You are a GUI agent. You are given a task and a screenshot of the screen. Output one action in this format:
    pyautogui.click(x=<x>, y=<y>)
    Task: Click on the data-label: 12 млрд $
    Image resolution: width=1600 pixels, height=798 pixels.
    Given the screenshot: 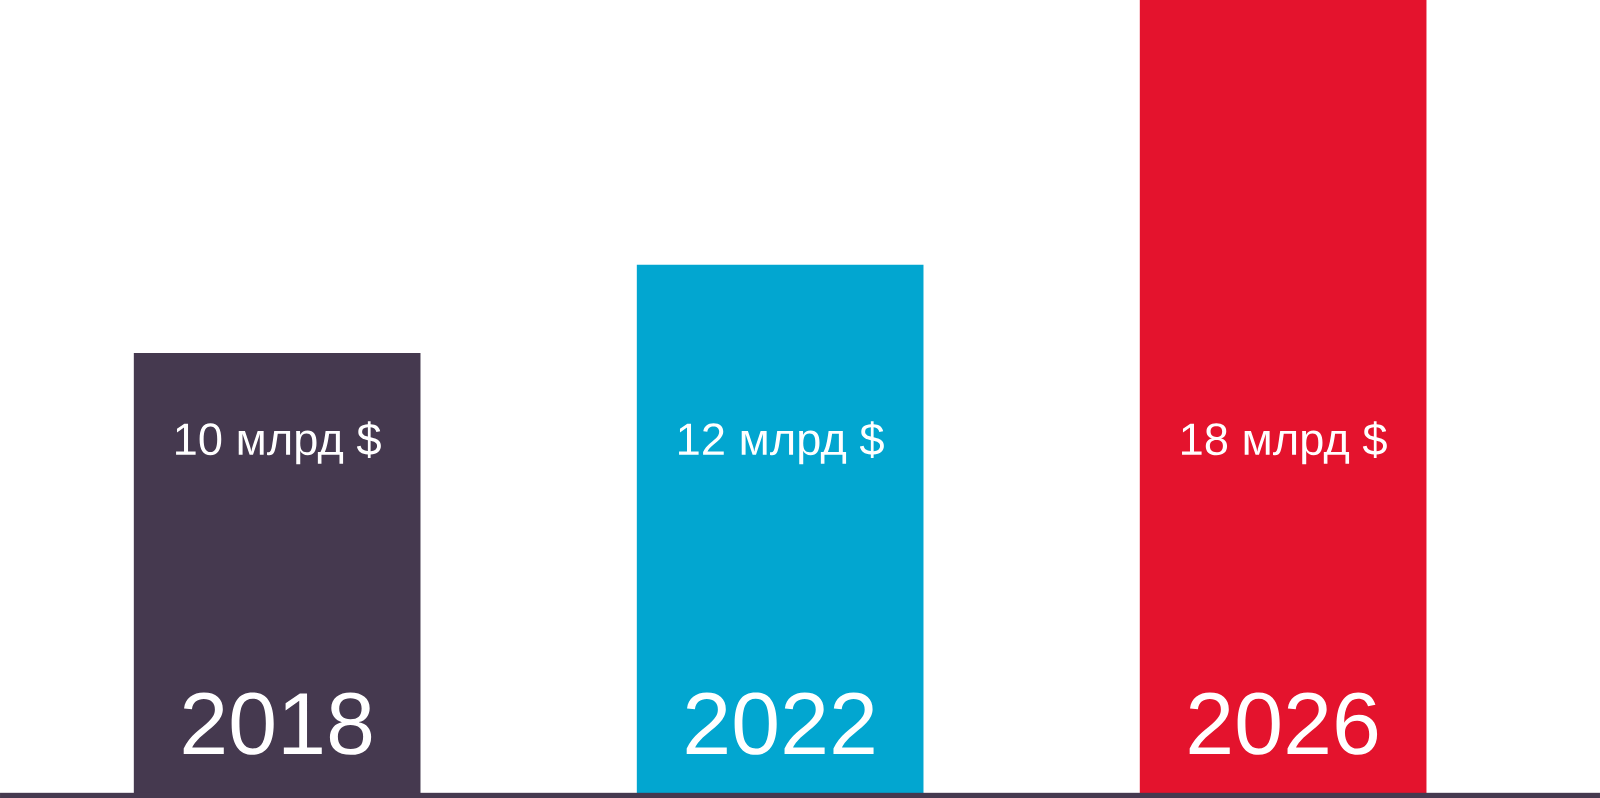 What is the action you would take?
    pyautogui.click(x=781, y=443)
    